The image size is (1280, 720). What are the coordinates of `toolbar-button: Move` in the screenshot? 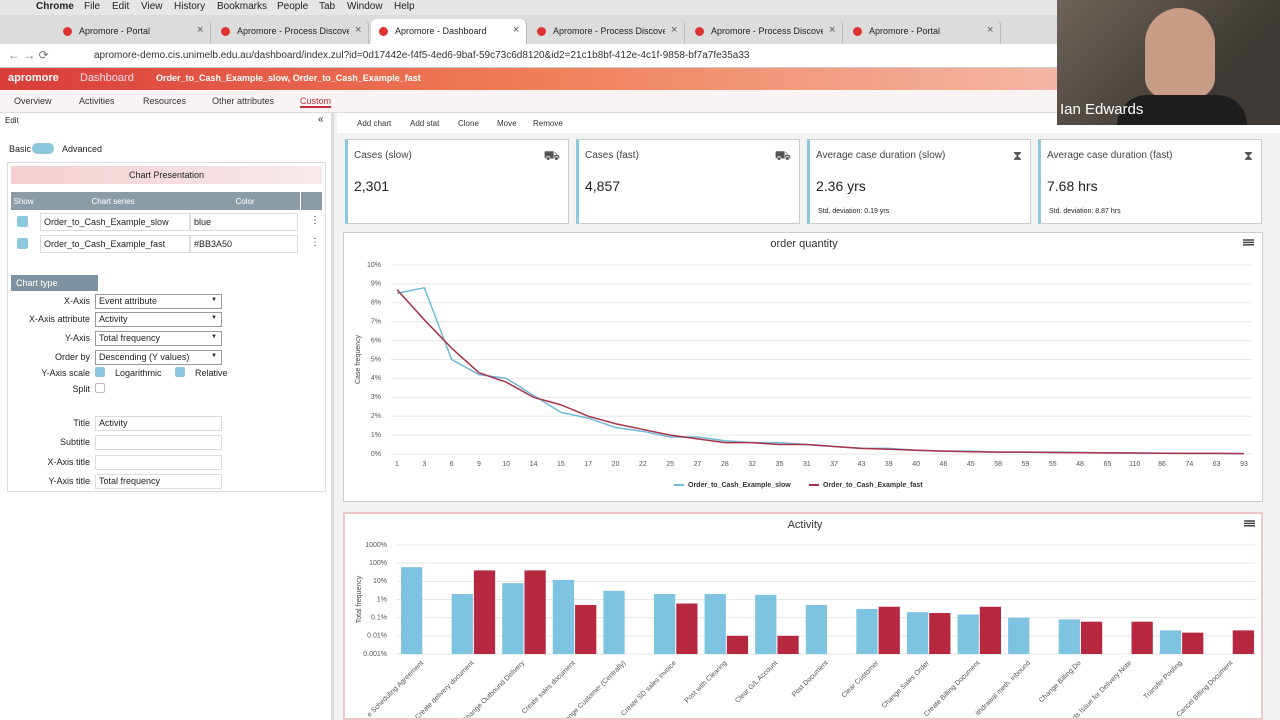 It's located at (507, 123).